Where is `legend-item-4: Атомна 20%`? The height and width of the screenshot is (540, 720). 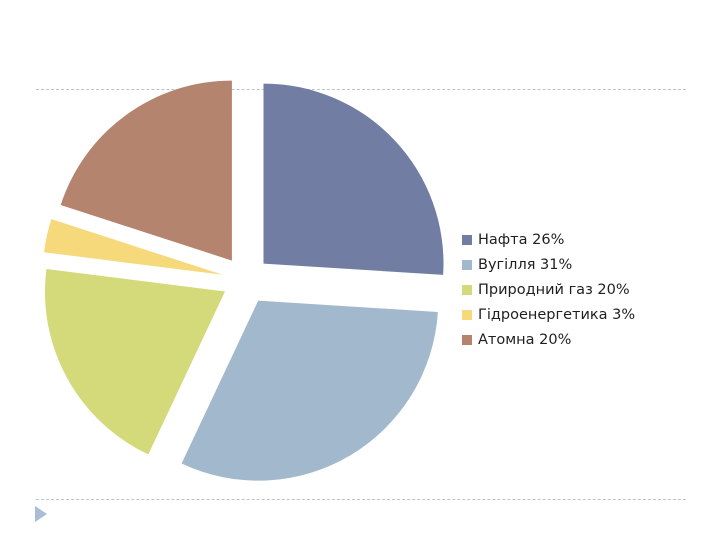 legend-item-4: Атомна 20% is located at coordinates (548, 339).